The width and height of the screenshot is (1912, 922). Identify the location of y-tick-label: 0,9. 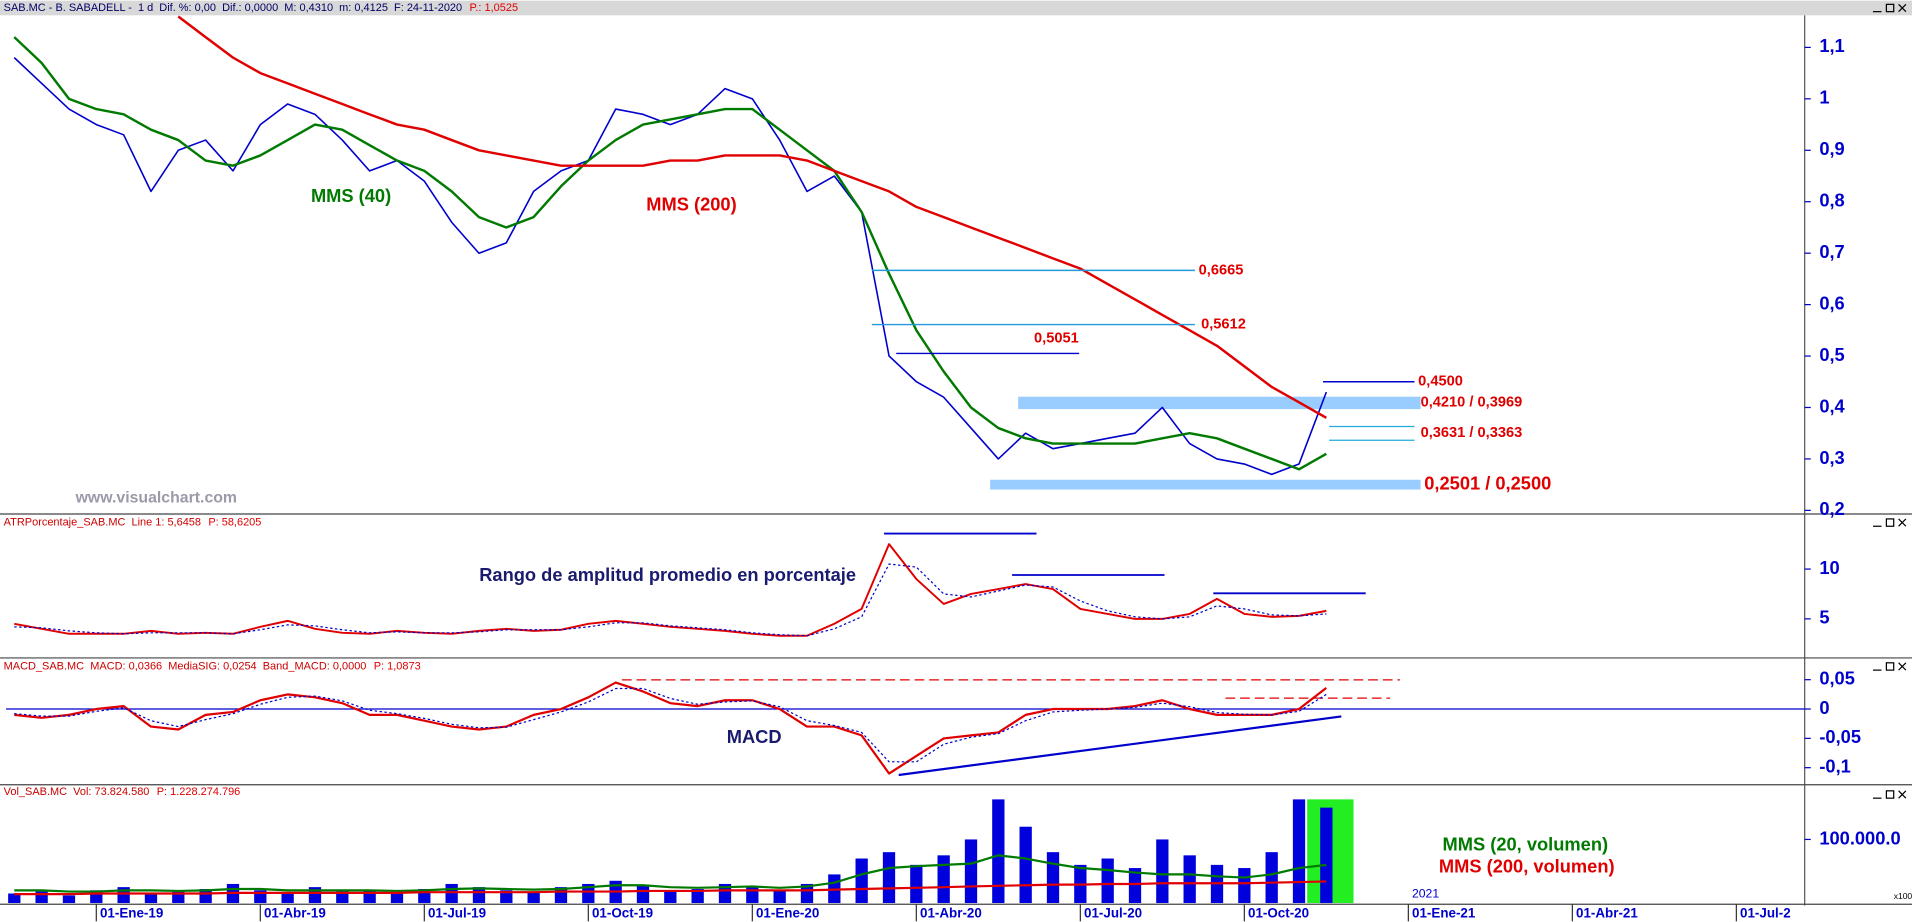
(1831, 148).